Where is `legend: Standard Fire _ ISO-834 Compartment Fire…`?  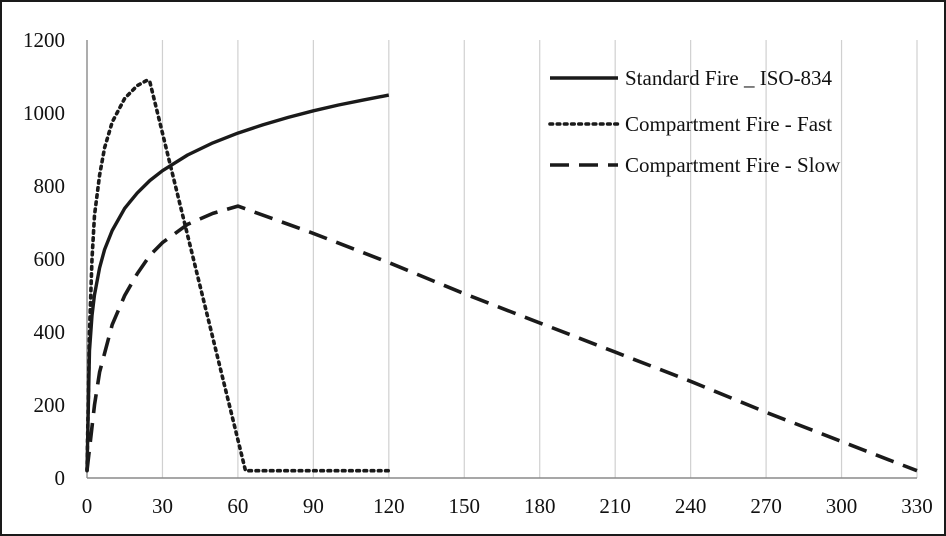 legend: Standard Fire _ ISO-834 Compartment Fire… is located at coordinates (694, 121).